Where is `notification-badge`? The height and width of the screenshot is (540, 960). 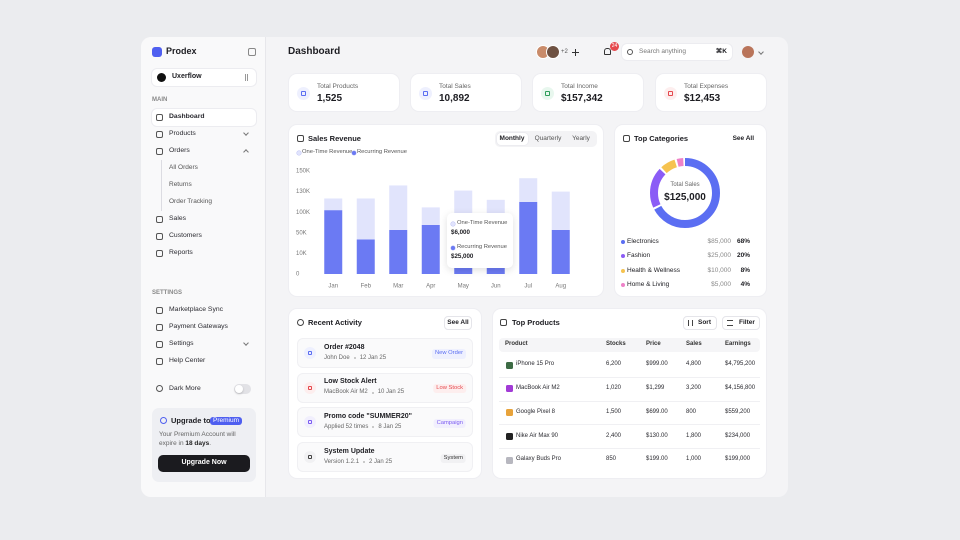
notification-badge is located at coordinates (614, 46).